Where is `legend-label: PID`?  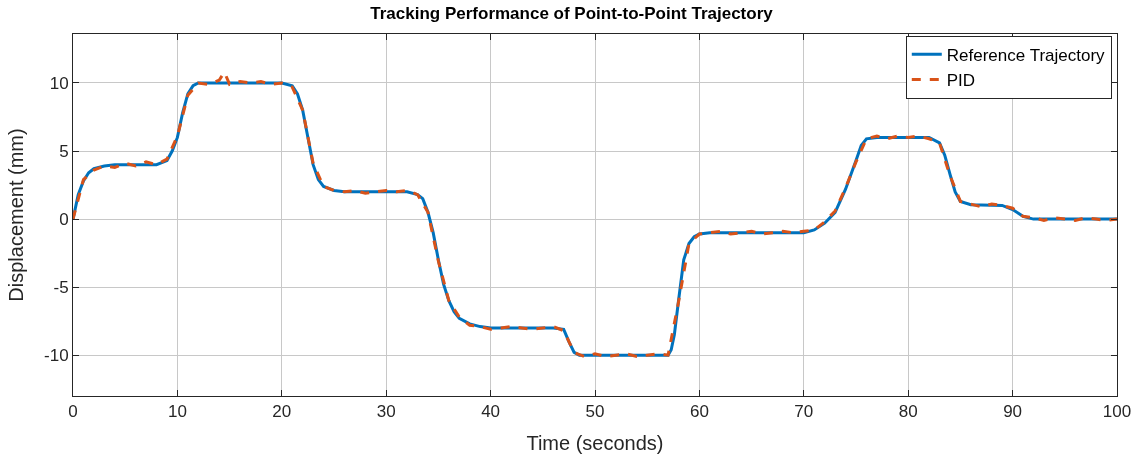 legend-label: PID is located at coordinates (961, 81).